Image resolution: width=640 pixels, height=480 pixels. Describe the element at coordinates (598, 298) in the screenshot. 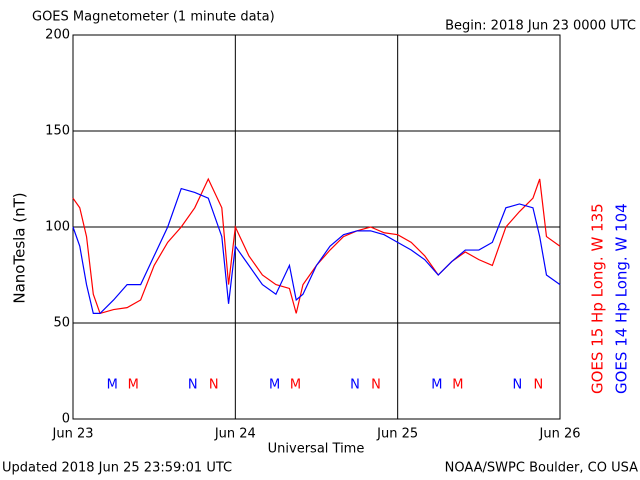

I see `legend-entry: GOES 15 Hp Long. W 135` at that location.